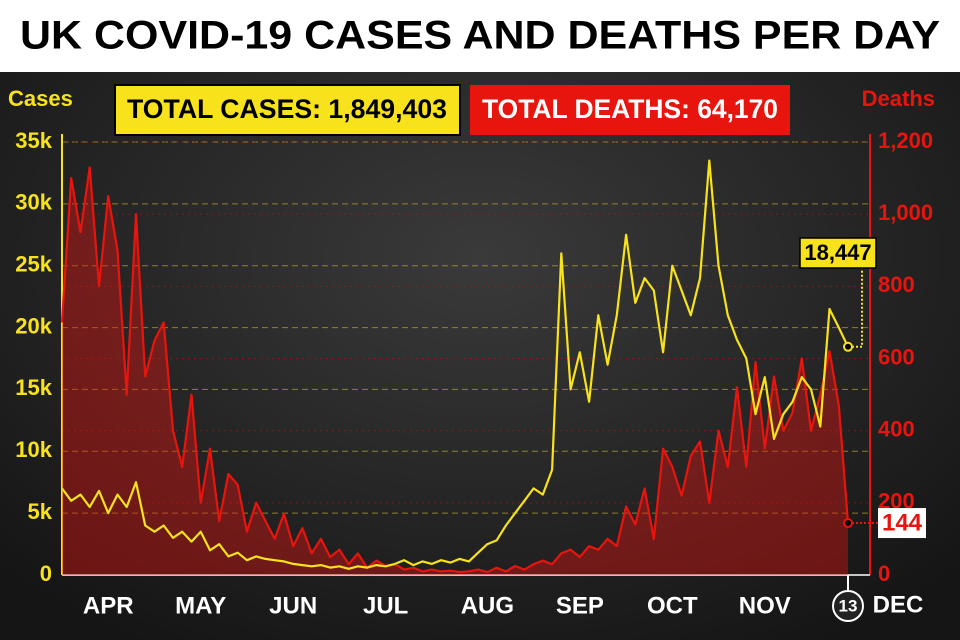 This screenshot has height=640, width=960. I want to click on date-circle, so click(848, 606).